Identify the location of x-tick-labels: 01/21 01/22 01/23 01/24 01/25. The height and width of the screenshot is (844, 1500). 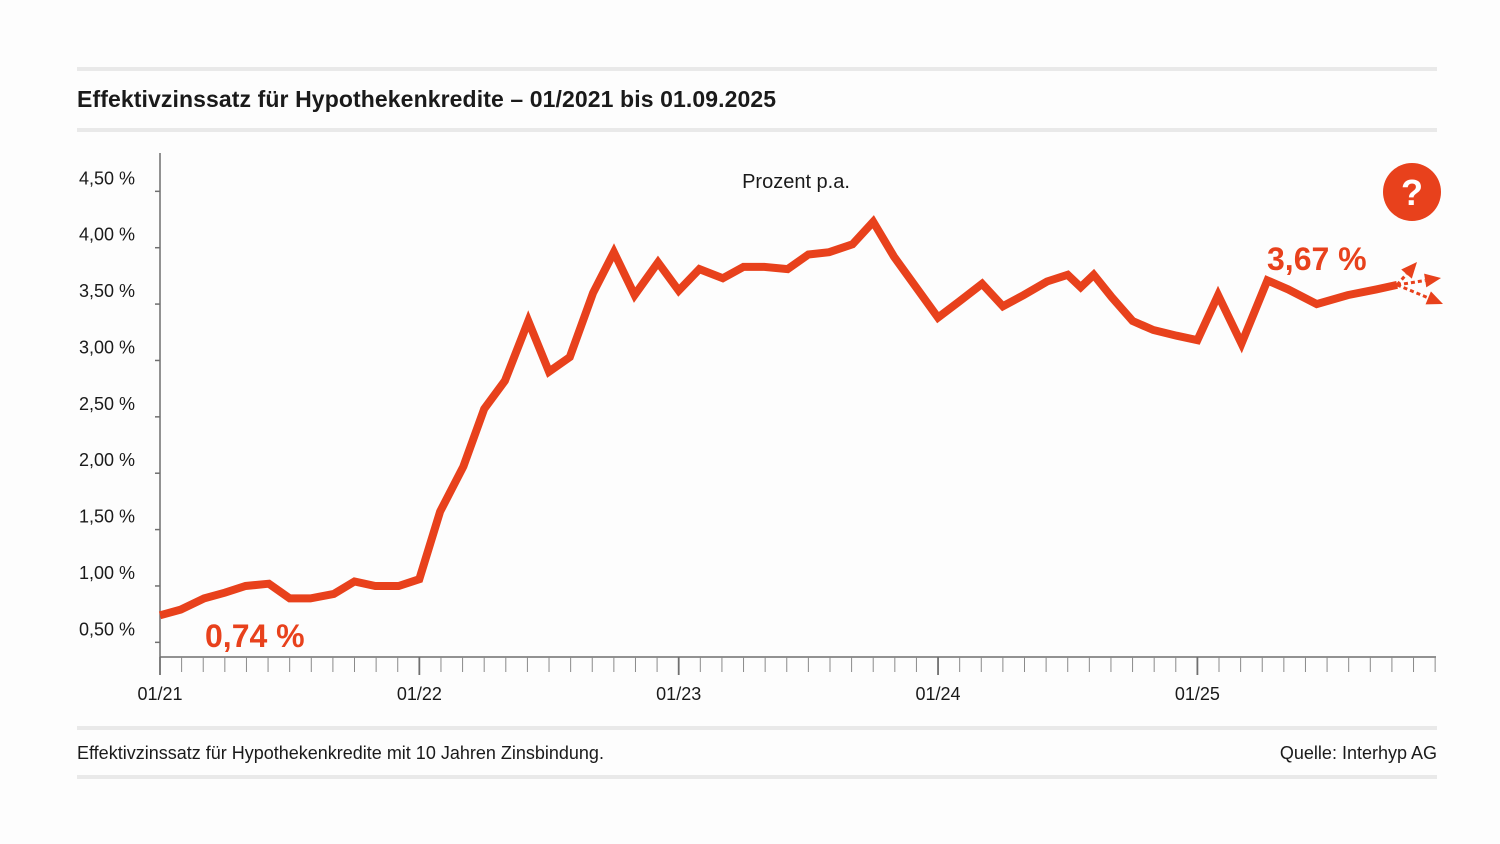
(678, 694).